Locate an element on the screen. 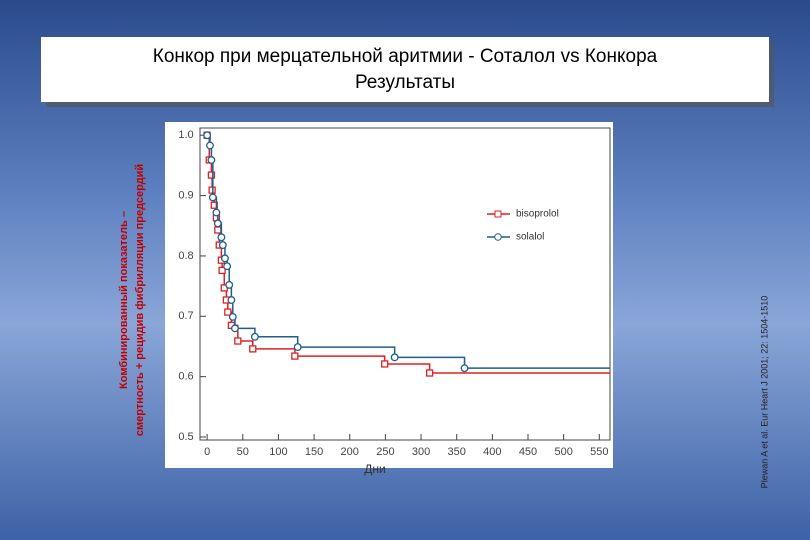  y-tick-label: 1.0 is located at coordinates (185, 135).